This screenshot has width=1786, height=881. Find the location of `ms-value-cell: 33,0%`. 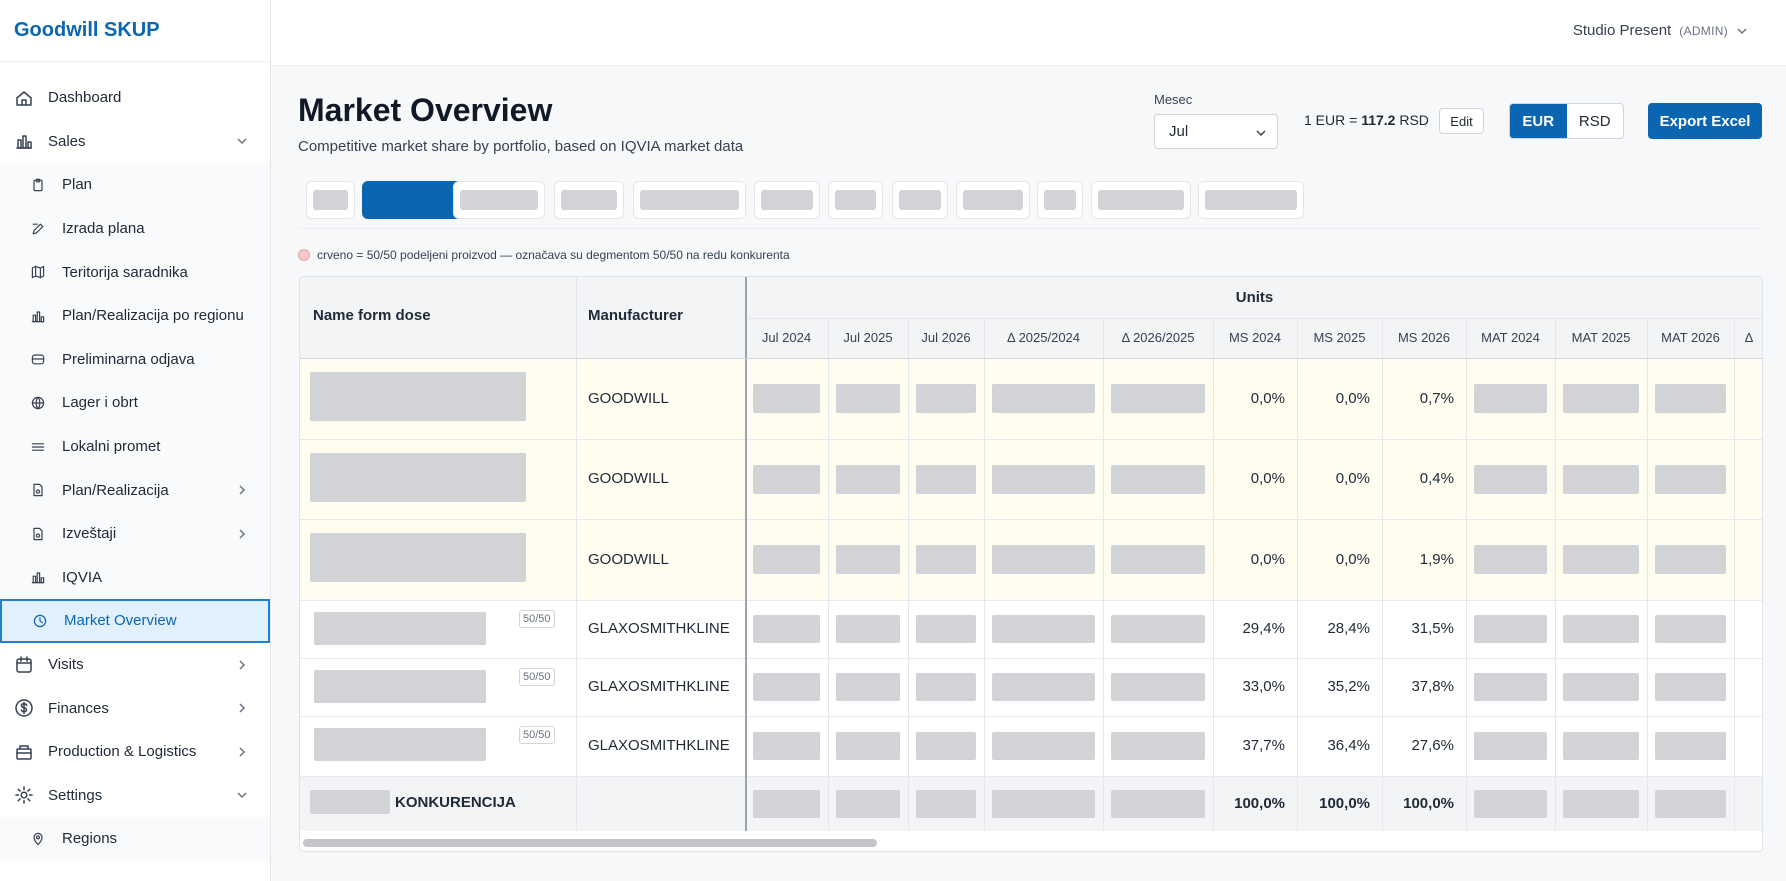

ms-value-cell: 33,0% is located at coordinates (1263, 686).